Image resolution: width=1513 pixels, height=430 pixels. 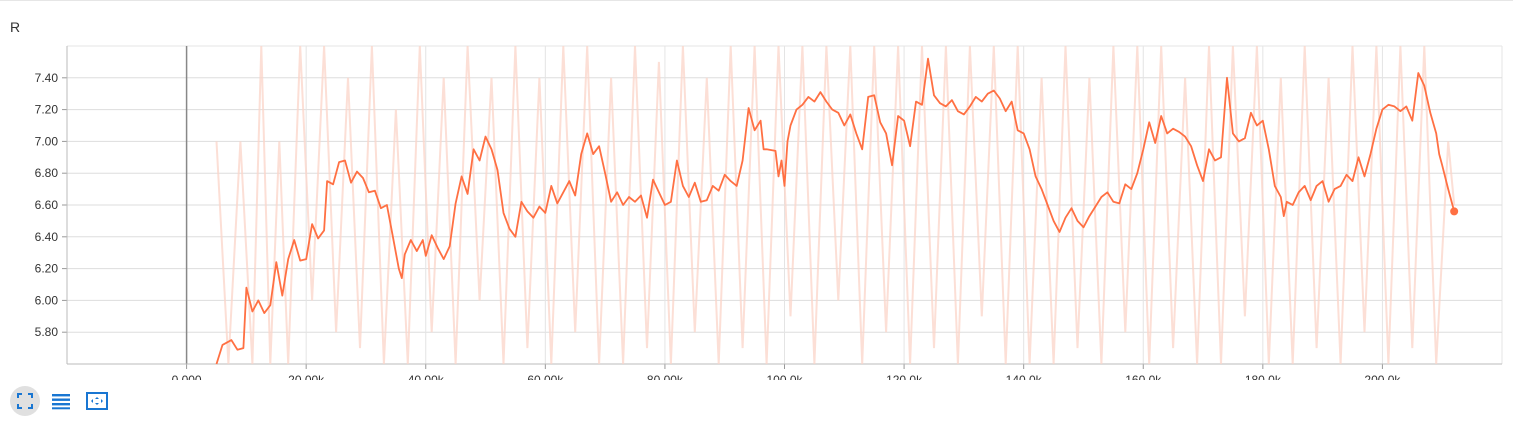 I want to click on y-tick-label: 6.20, so click(x=47, y=269).